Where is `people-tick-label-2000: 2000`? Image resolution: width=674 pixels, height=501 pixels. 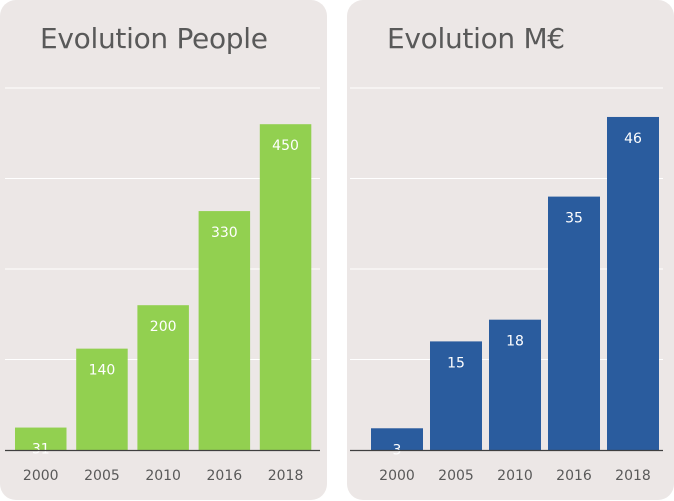
people-tick-label-2000: 2000 is located at coordinates (41, 476).